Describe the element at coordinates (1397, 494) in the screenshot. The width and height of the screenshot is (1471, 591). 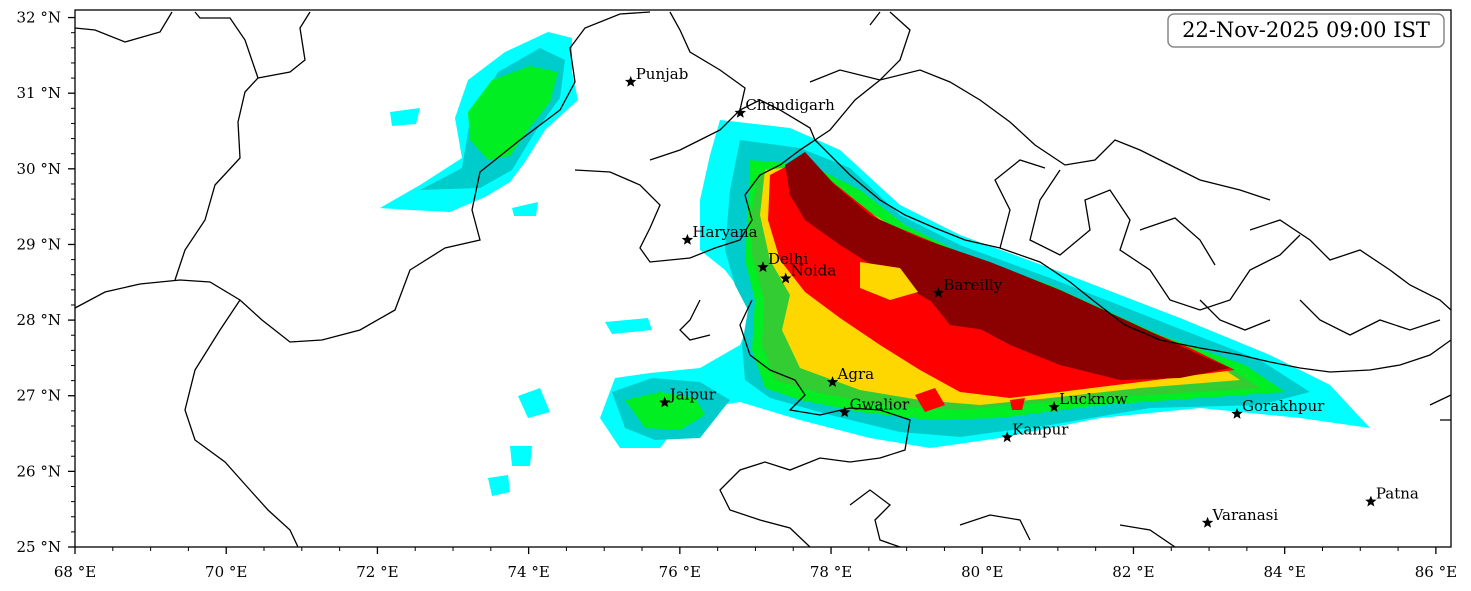
I see `city-label: Patna` at that location.